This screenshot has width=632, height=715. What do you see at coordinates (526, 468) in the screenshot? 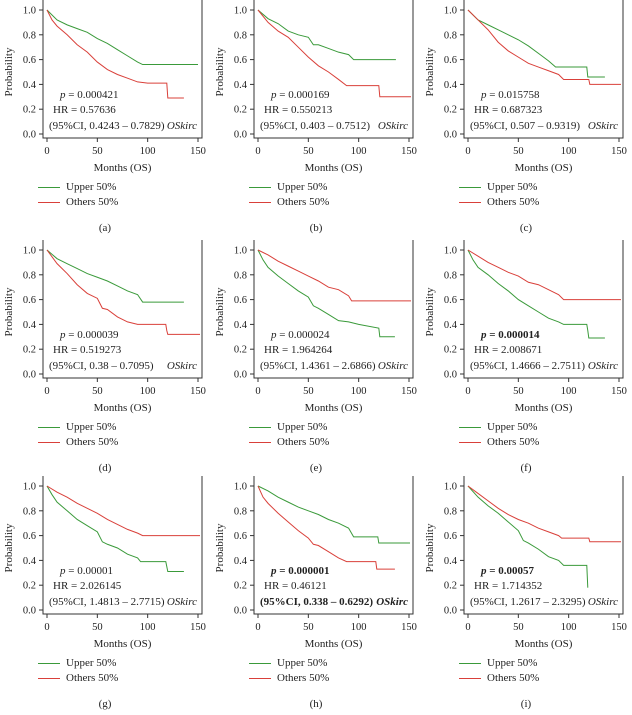
I see `panel-caption: (f)` at bounding box center [526, 468].